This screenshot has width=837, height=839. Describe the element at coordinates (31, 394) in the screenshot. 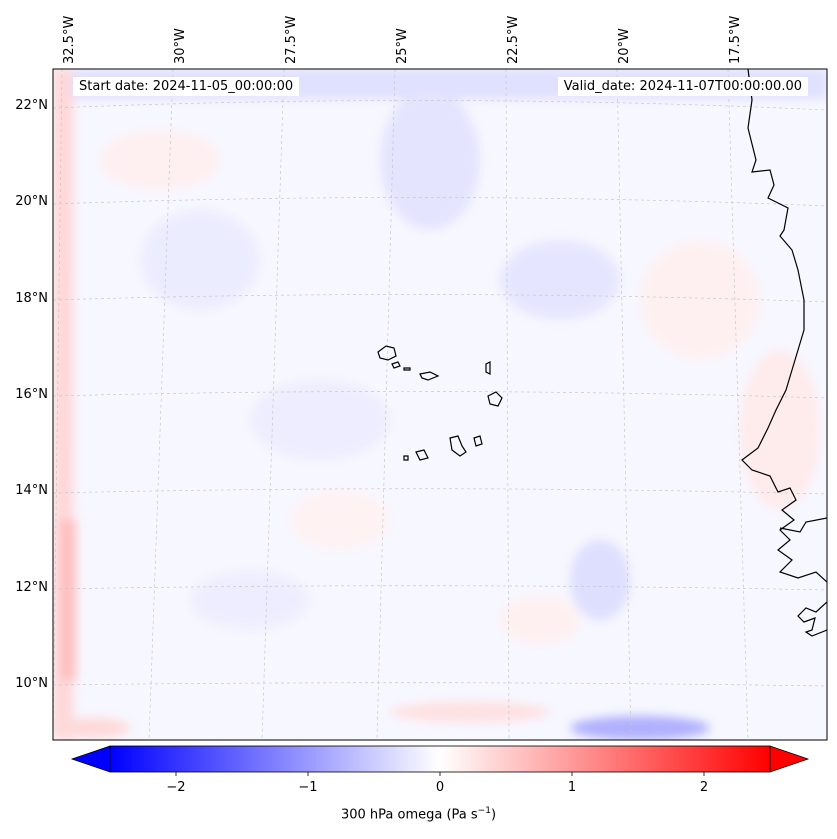

I see `lat-label-16n: 16°N` at that location.